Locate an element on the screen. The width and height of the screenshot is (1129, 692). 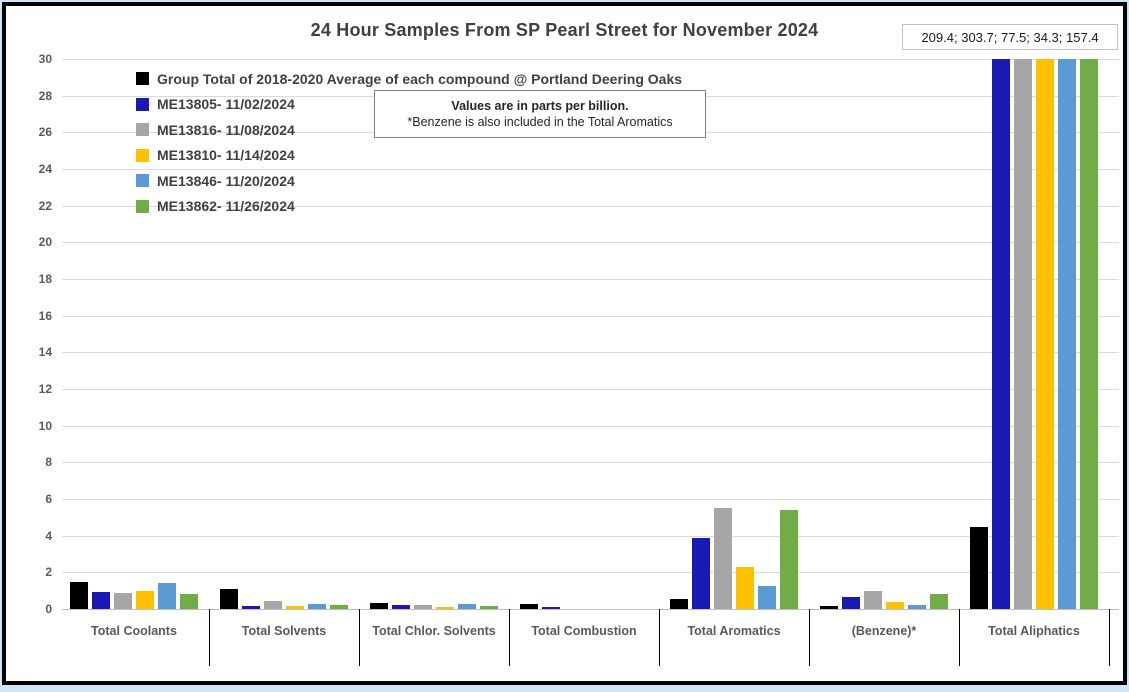
category-label-1: Total Coolants is located at coordinates (134, 631).